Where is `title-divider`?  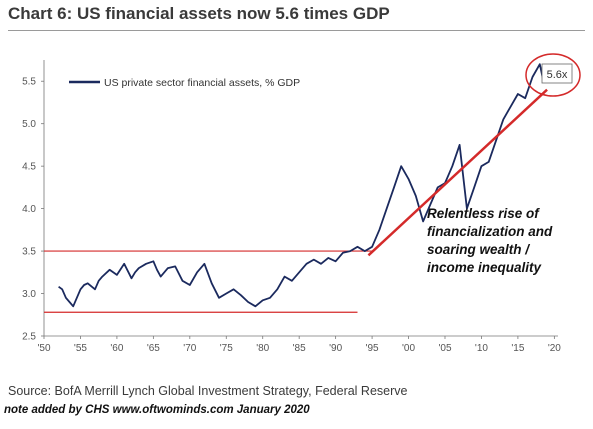 title-divider is located at coordinates (296, 30).